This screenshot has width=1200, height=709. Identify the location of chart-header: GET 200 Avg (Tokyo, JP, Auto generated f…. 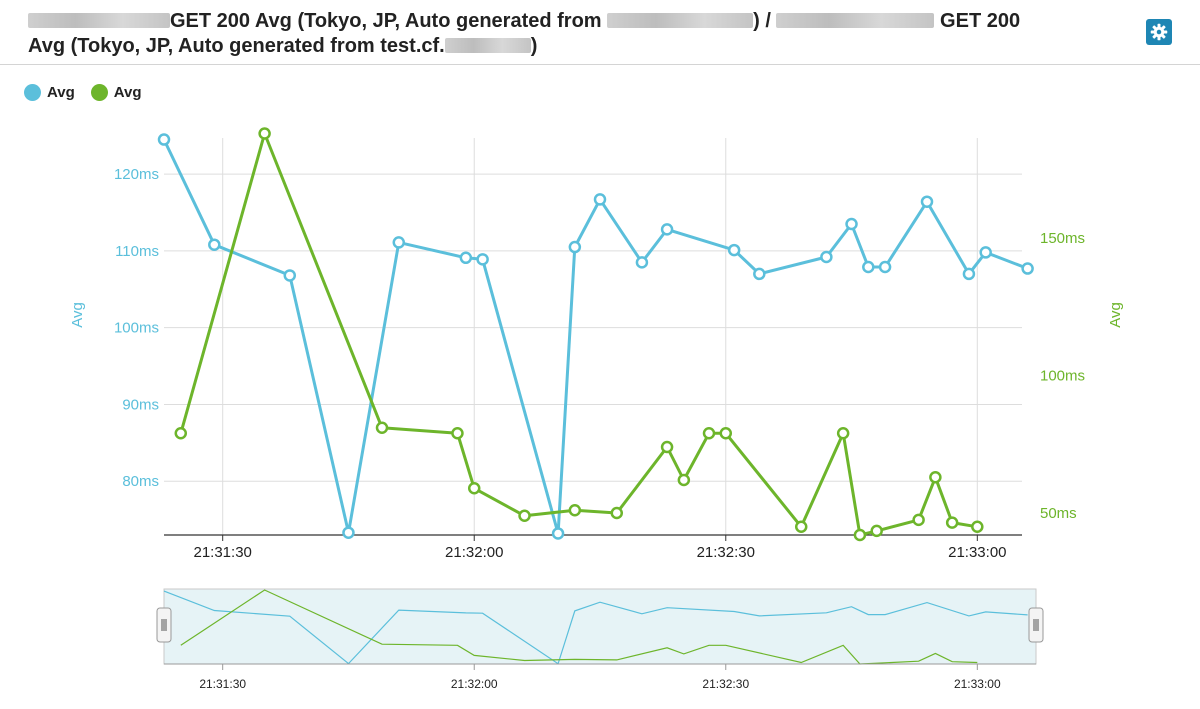
(600, 32).